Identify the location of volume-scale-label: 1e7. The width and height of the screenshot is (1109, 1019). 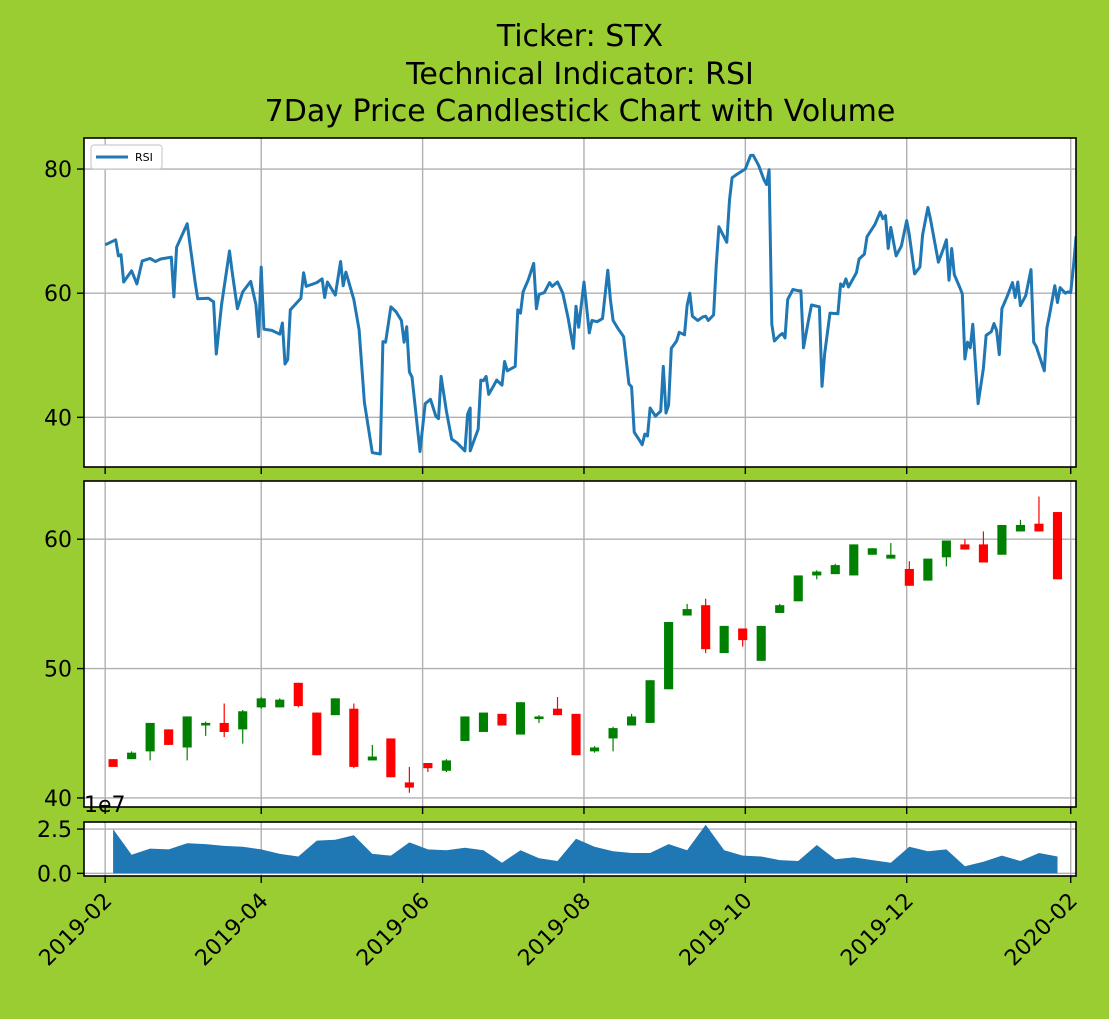
(105, 805).